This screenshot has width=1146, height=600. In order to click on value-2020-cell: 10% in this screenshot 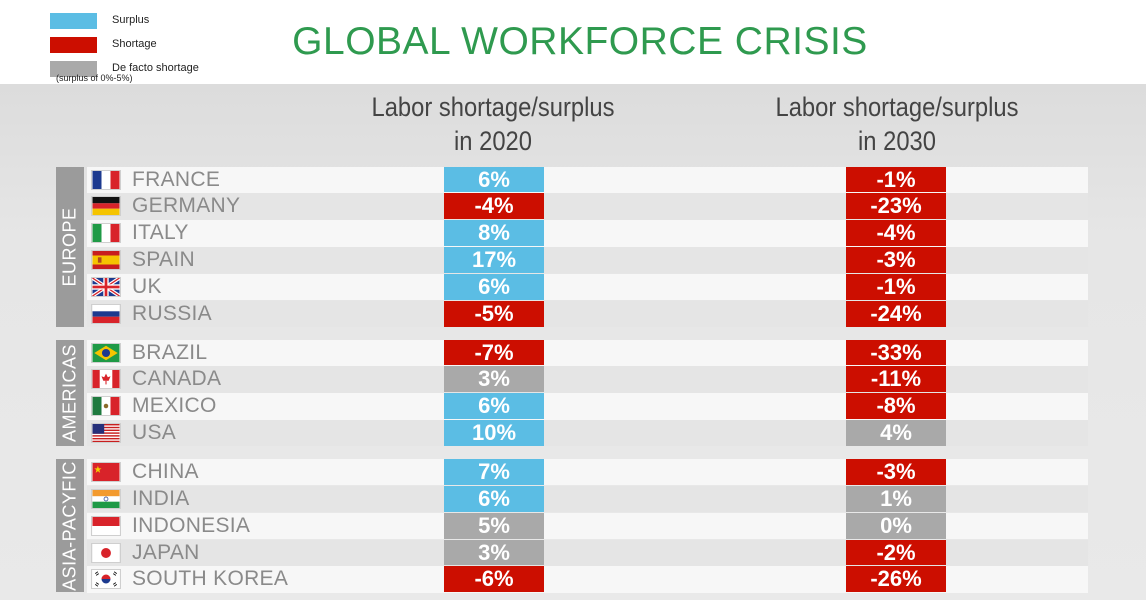, I will do `click(494, 433)`.